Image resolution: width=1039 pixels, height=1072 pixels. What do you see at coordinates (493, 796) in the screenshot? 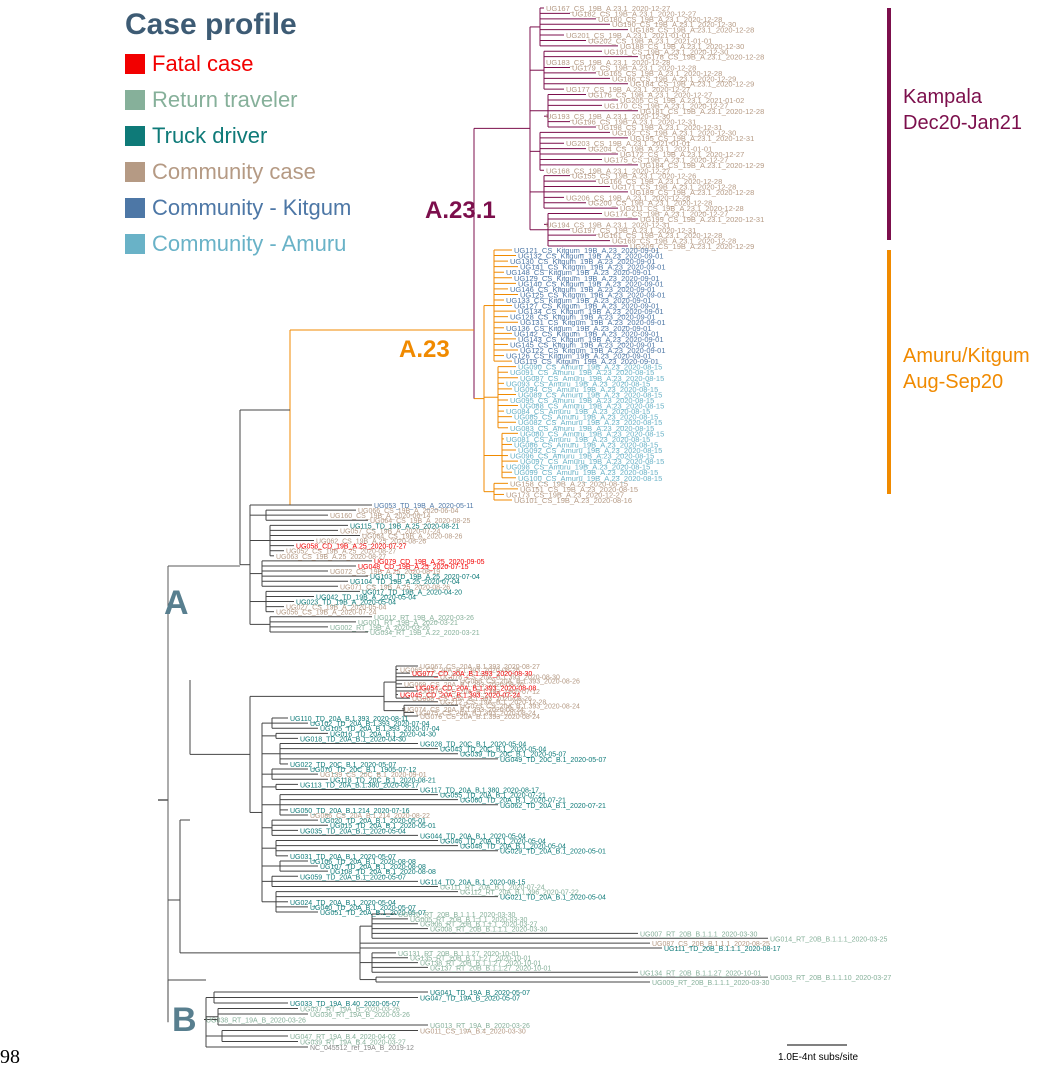
I see `tip-label: UG055_TD_20A_B.1_2020-07-21` at bounding box center [493, 796].